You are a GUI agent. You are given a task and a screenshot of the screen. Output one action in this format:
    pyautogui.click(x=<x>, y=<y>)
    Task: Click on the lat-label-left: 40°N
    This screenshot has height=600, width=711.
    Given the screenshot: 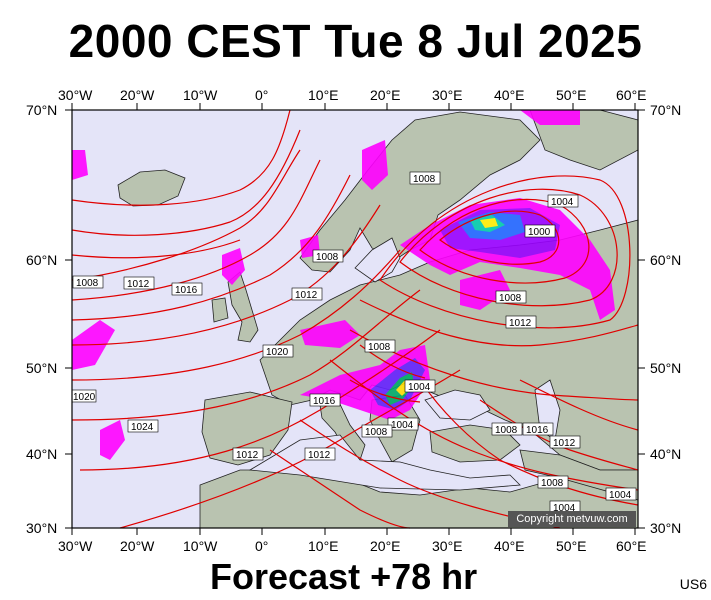 What is the action you would take?
    pyautogui.click(x=42, y=454)
    